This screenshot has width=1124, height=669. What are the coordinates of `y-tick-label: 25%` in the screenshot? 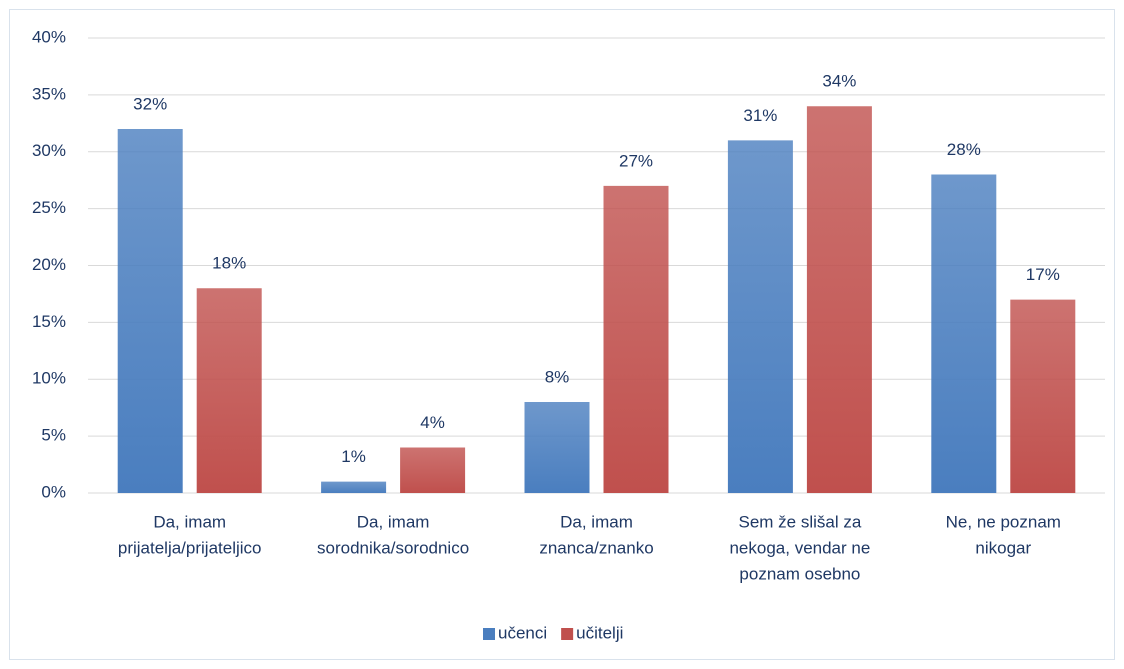 It's located at (49, 207).